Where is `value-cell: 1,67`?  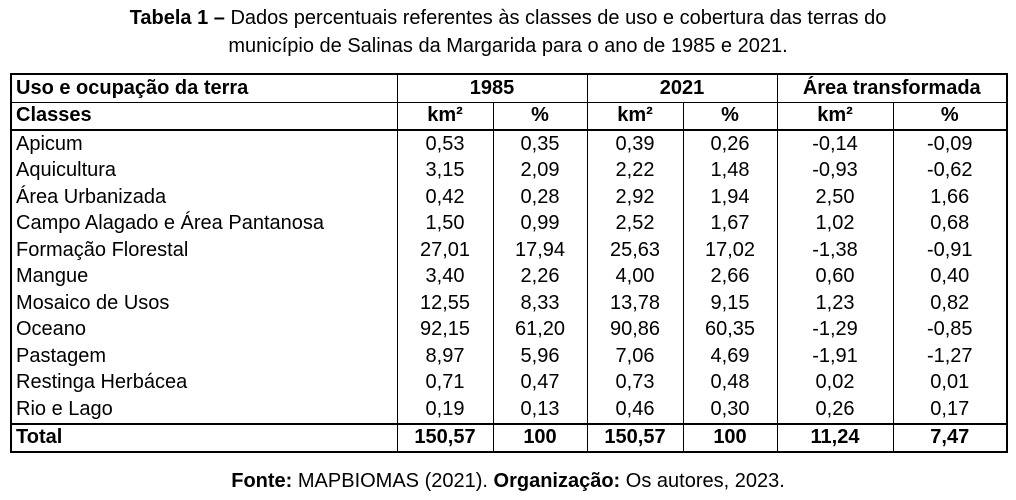 value-cell: 1,67 is located at coordinates (730, 223).